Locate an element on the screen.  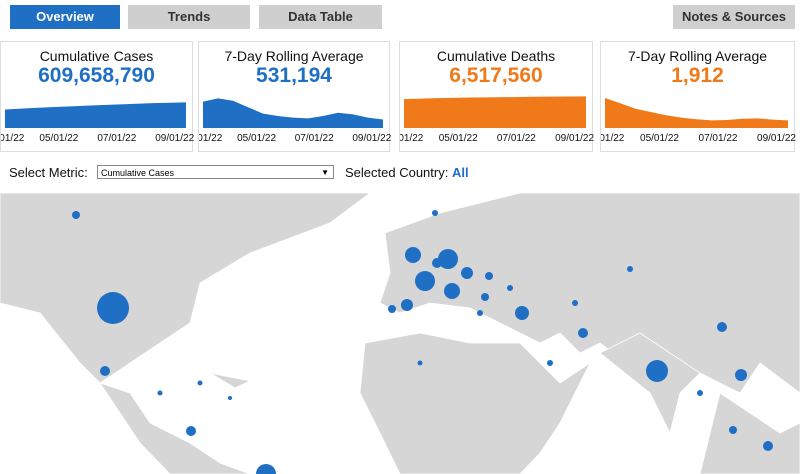
country: Selected Country: All is located at coordinates (407, 172).